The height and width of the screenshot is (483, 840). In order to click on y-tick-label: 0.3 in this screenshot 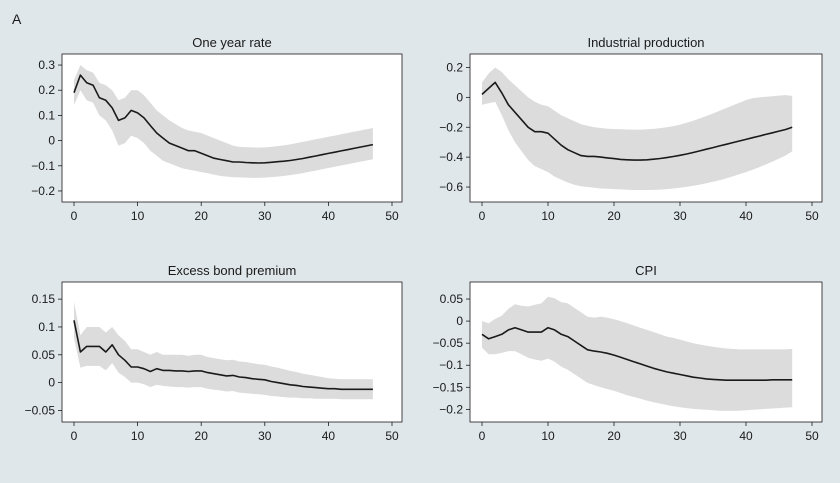, I will do `click(46, 65)`.